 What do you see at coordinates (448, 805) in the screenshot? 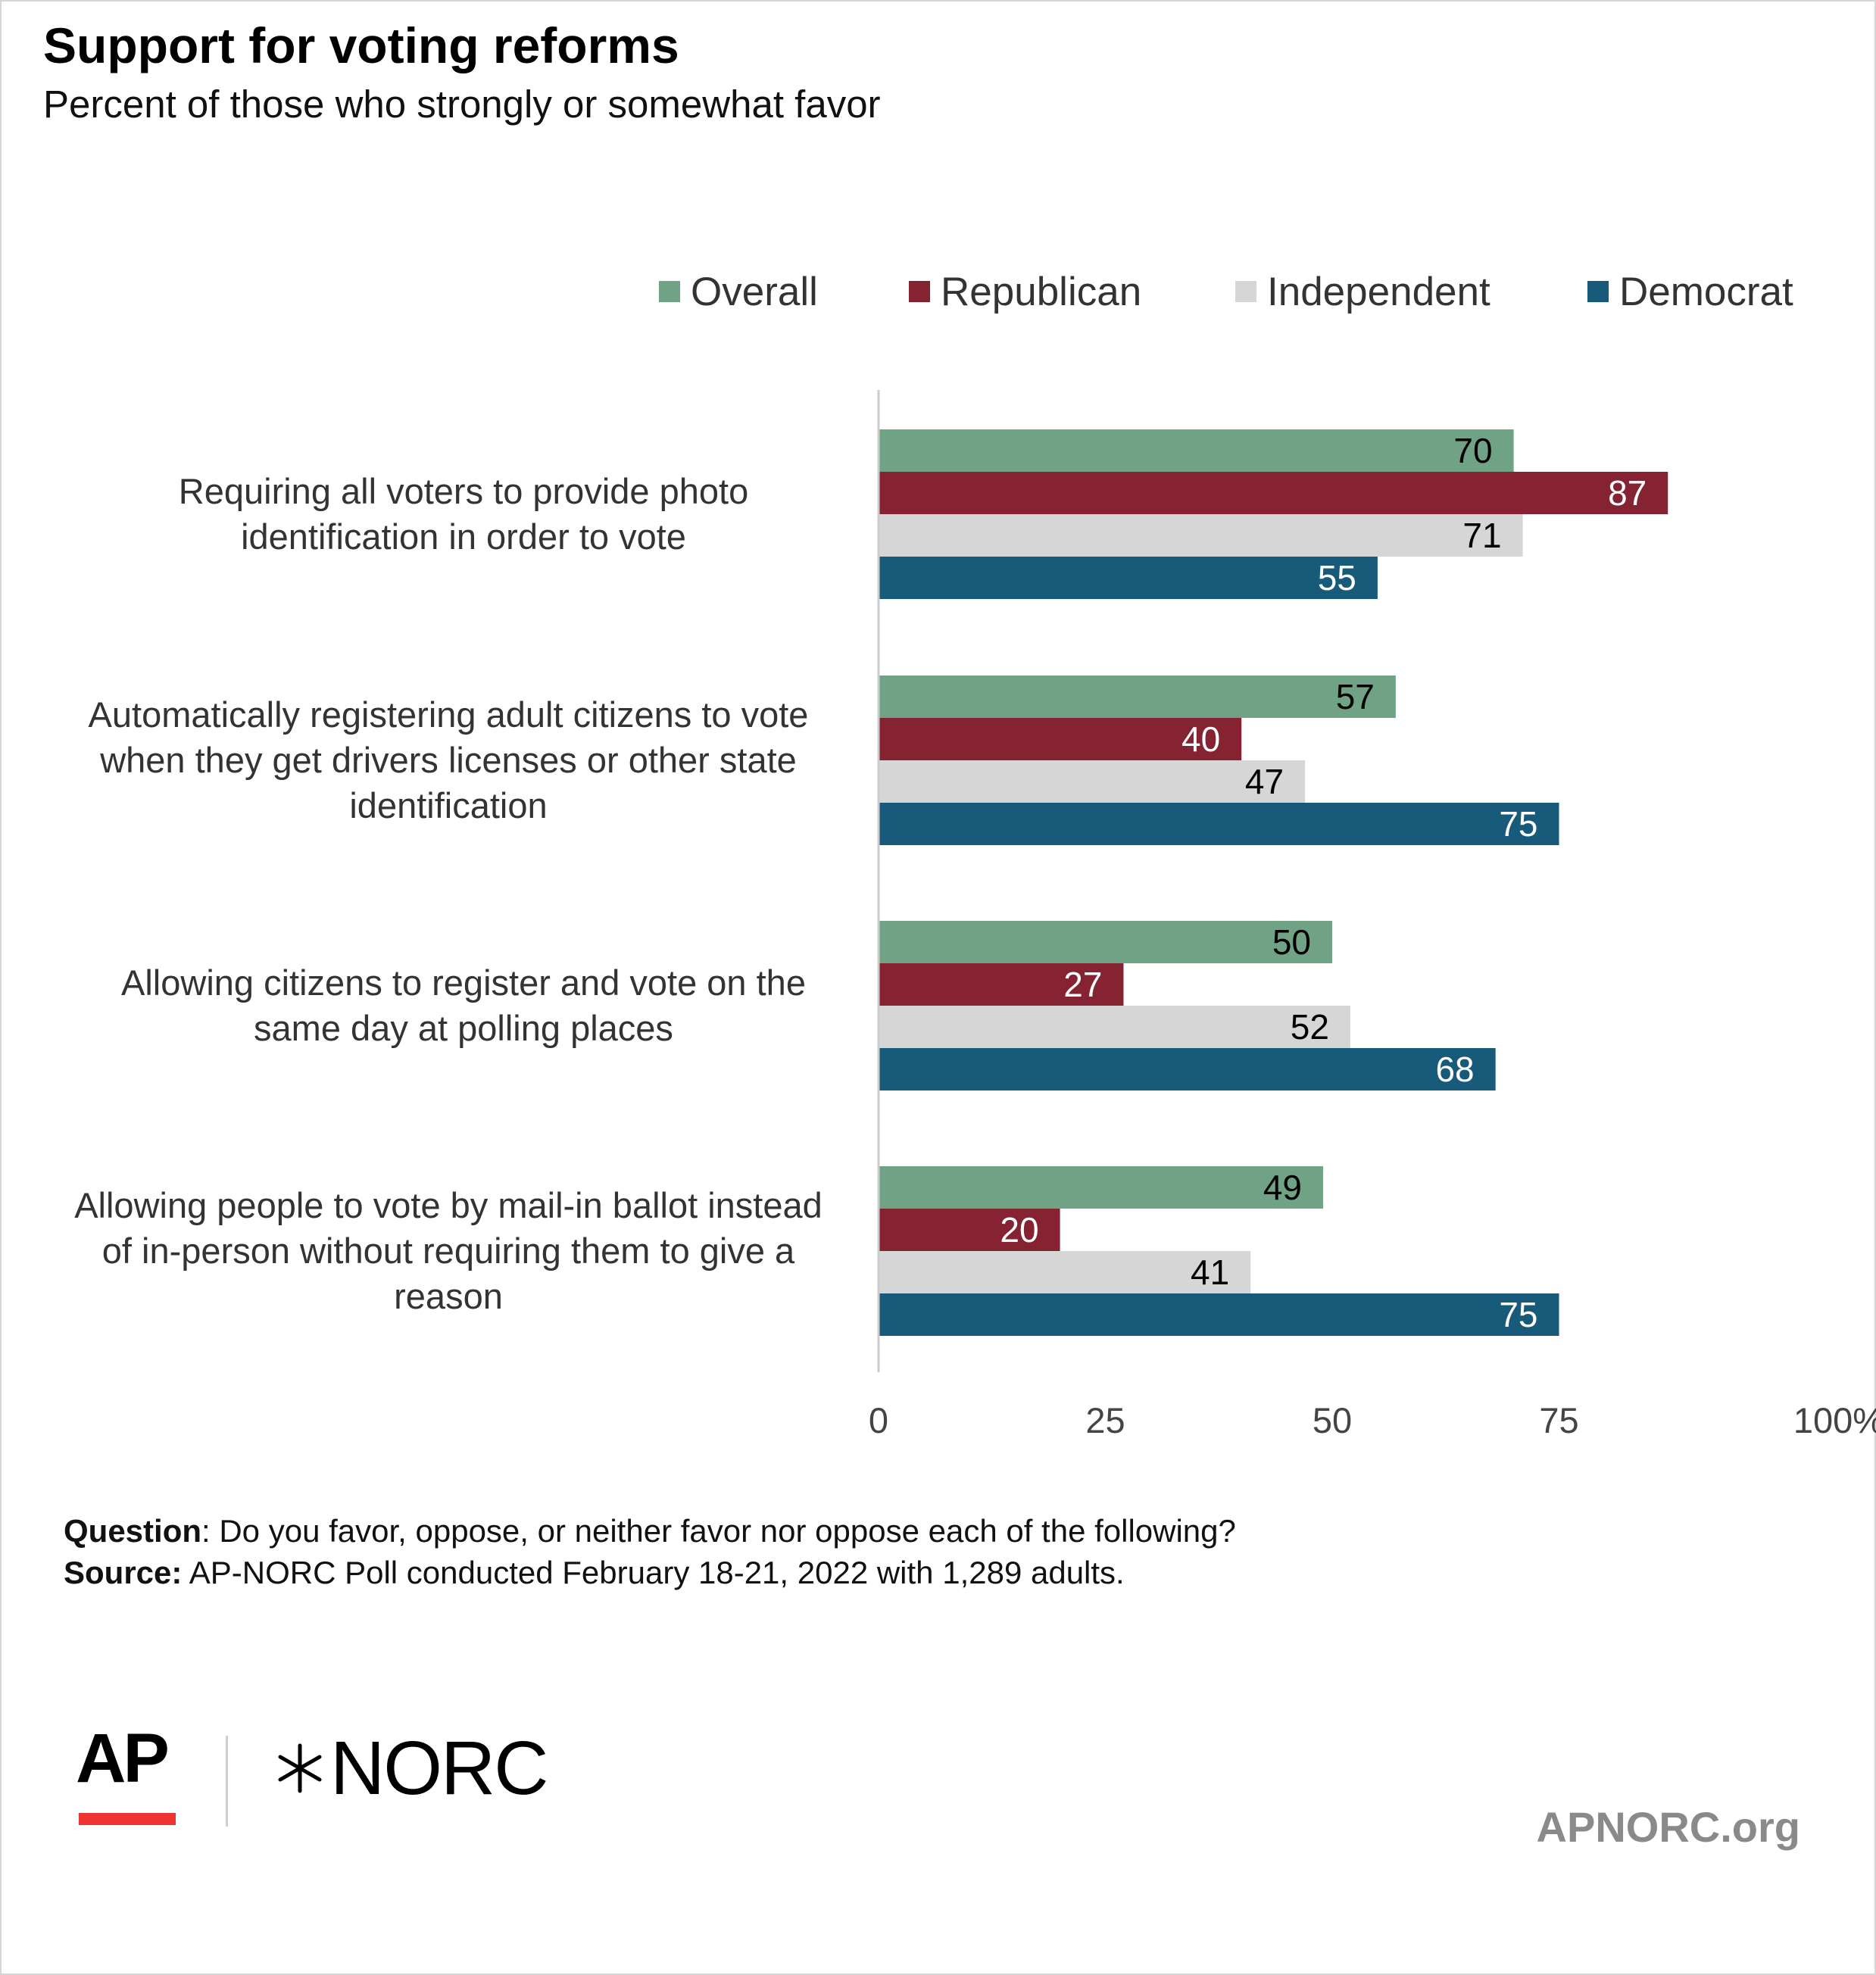
I see `category-label-1-line-2: identification` at bounding box center [448, 805].